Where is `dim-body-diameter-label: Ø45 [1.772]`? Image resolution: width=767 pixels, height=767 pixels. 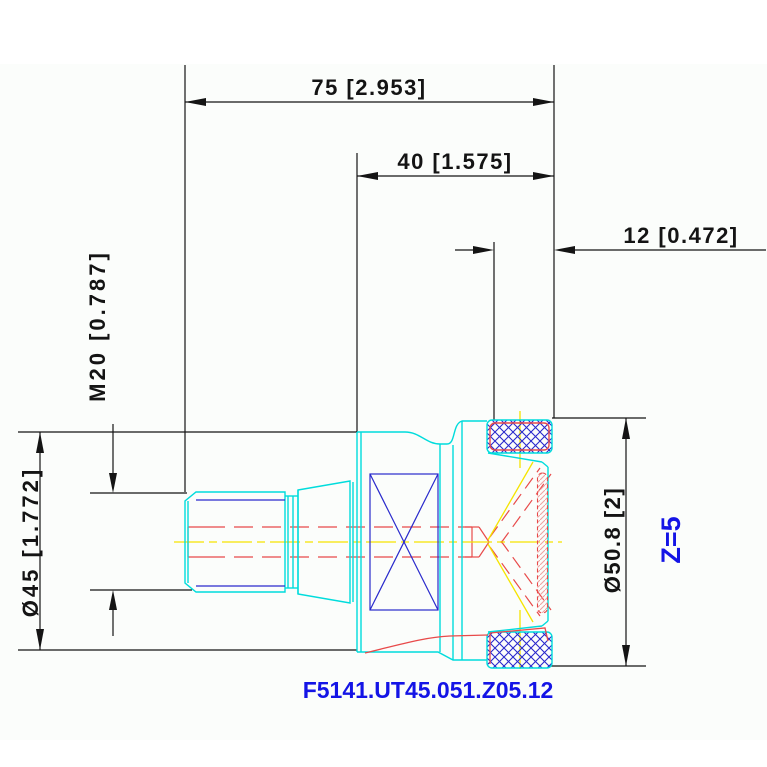
dim-body-diameter-label: Ø45 [1.772] is located at coordinates (30, 542).